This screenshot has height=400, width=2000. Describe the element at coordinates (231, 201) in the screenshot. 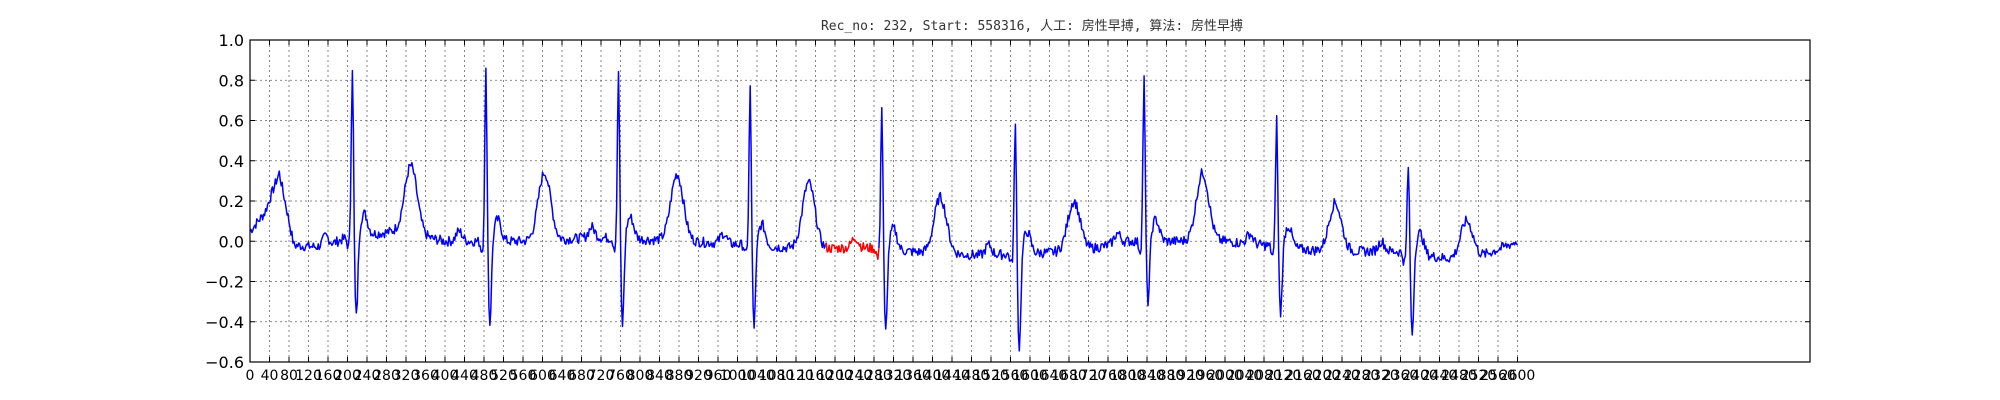

I see `y-tick-label: 0.2` at that location.